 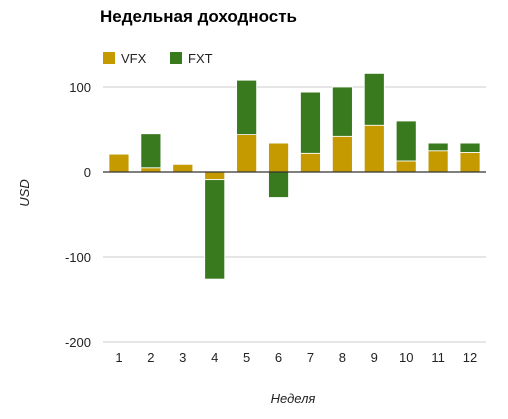 I want to click on x-tick-label: 6, so click(x=278, y=357).